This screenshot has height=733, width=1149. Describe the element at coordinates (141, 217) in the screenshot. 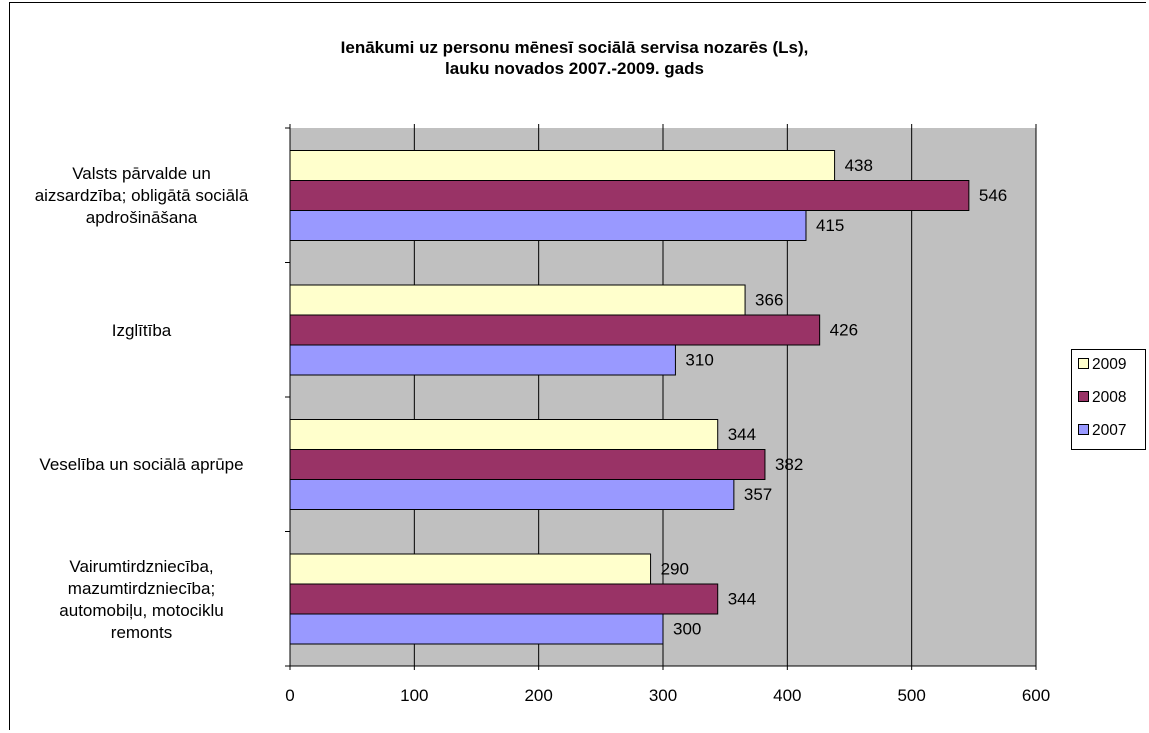

I see `category-label-0-line-2: apdrošināšana` at that location.